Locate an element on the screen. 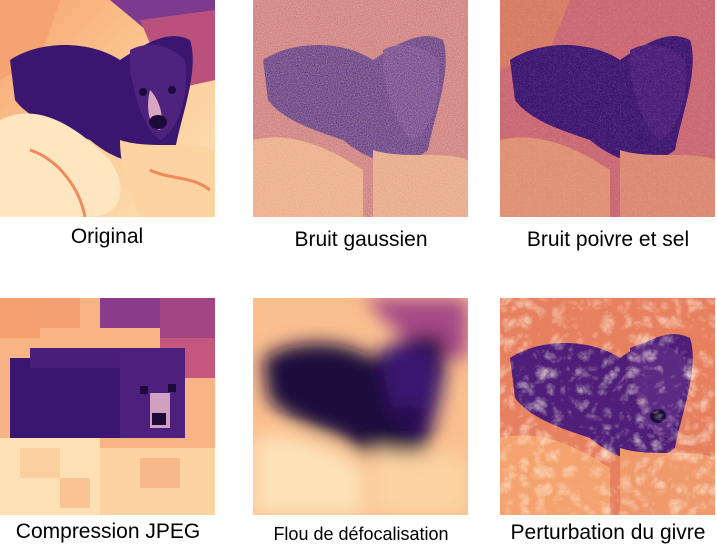 The height and width of the screenshot is (555, 717). caption-jpeg-compression: Compression JPEG is located at coordinates (108, 531).